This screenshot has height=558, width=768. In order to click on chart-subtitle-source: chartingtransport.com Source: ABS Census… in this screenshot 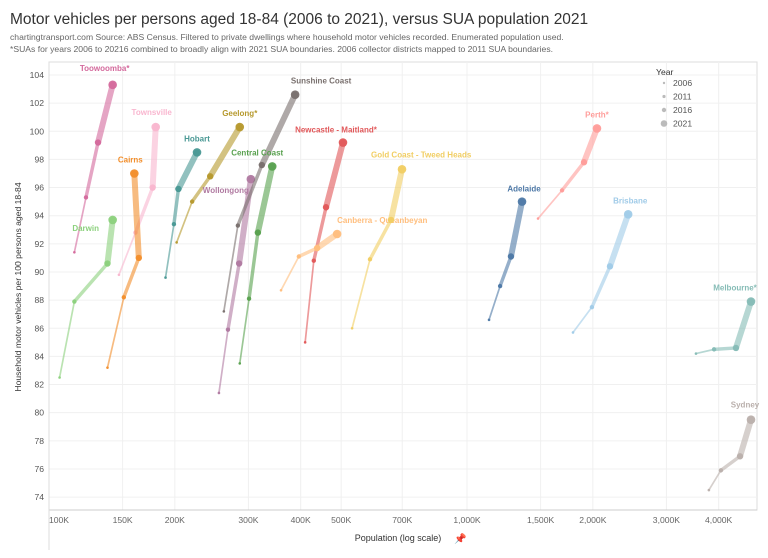, I will do `click(287, 37)`.